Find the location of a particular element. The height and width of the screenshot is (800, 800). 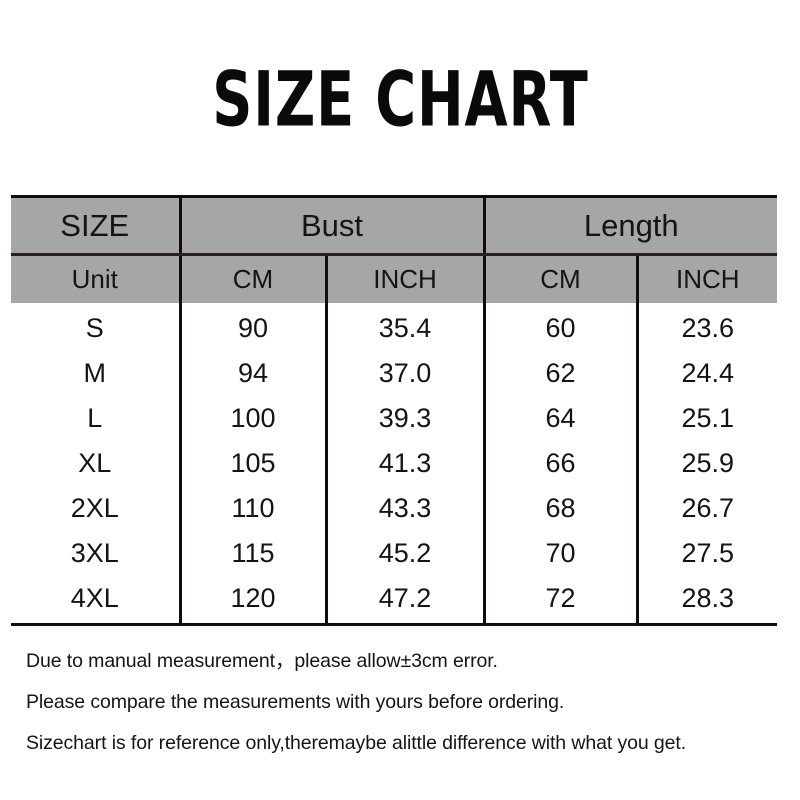

cell-length-inch: 25.9 is located at coordinates (707, 463).